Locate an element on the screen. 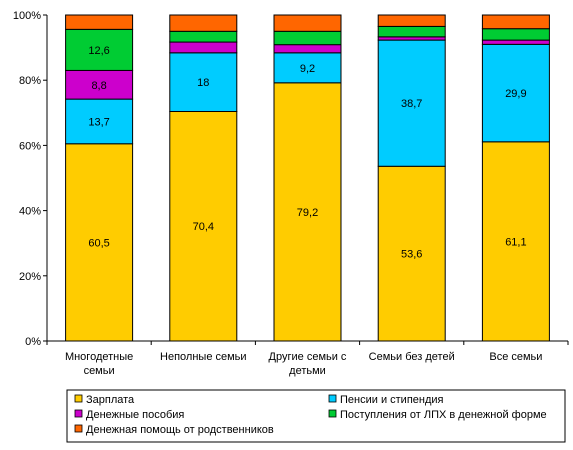  data-label: 61,1 is located at coordinates (515, 242).